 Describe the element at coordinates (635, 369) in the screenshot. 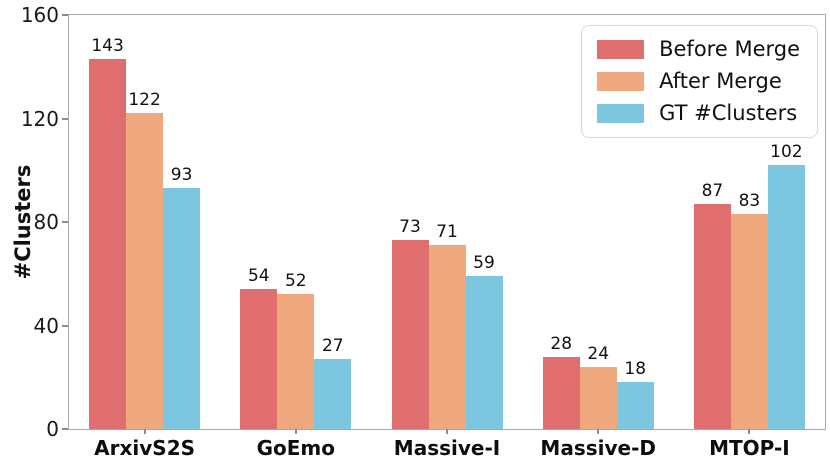

I see `bar-value-label: 18` at that location.